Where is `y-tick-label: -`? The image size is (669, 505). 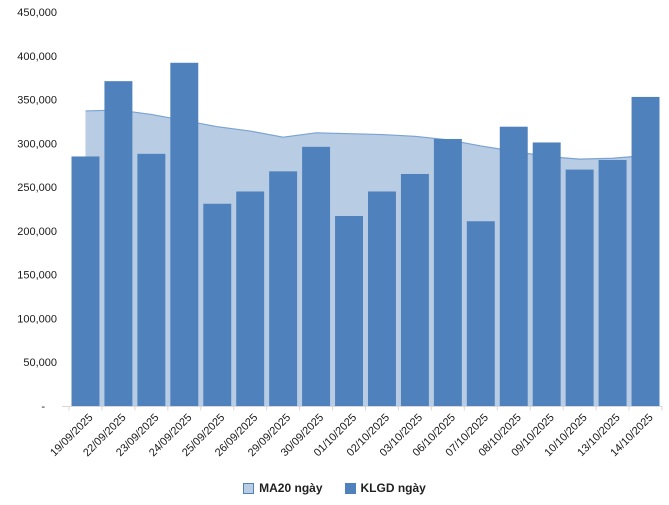 y-tick-label: - is located at coordinates (43, 407).